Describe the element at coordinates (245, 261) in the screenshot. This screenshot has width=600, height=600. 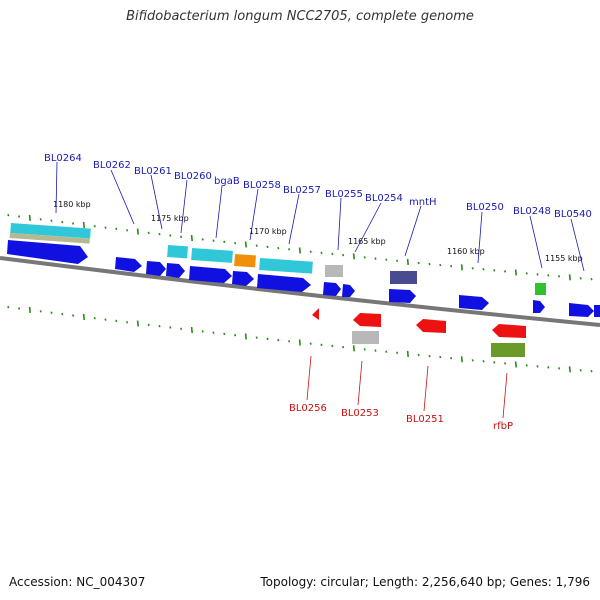
I see `cds-feature-orange` at that location.